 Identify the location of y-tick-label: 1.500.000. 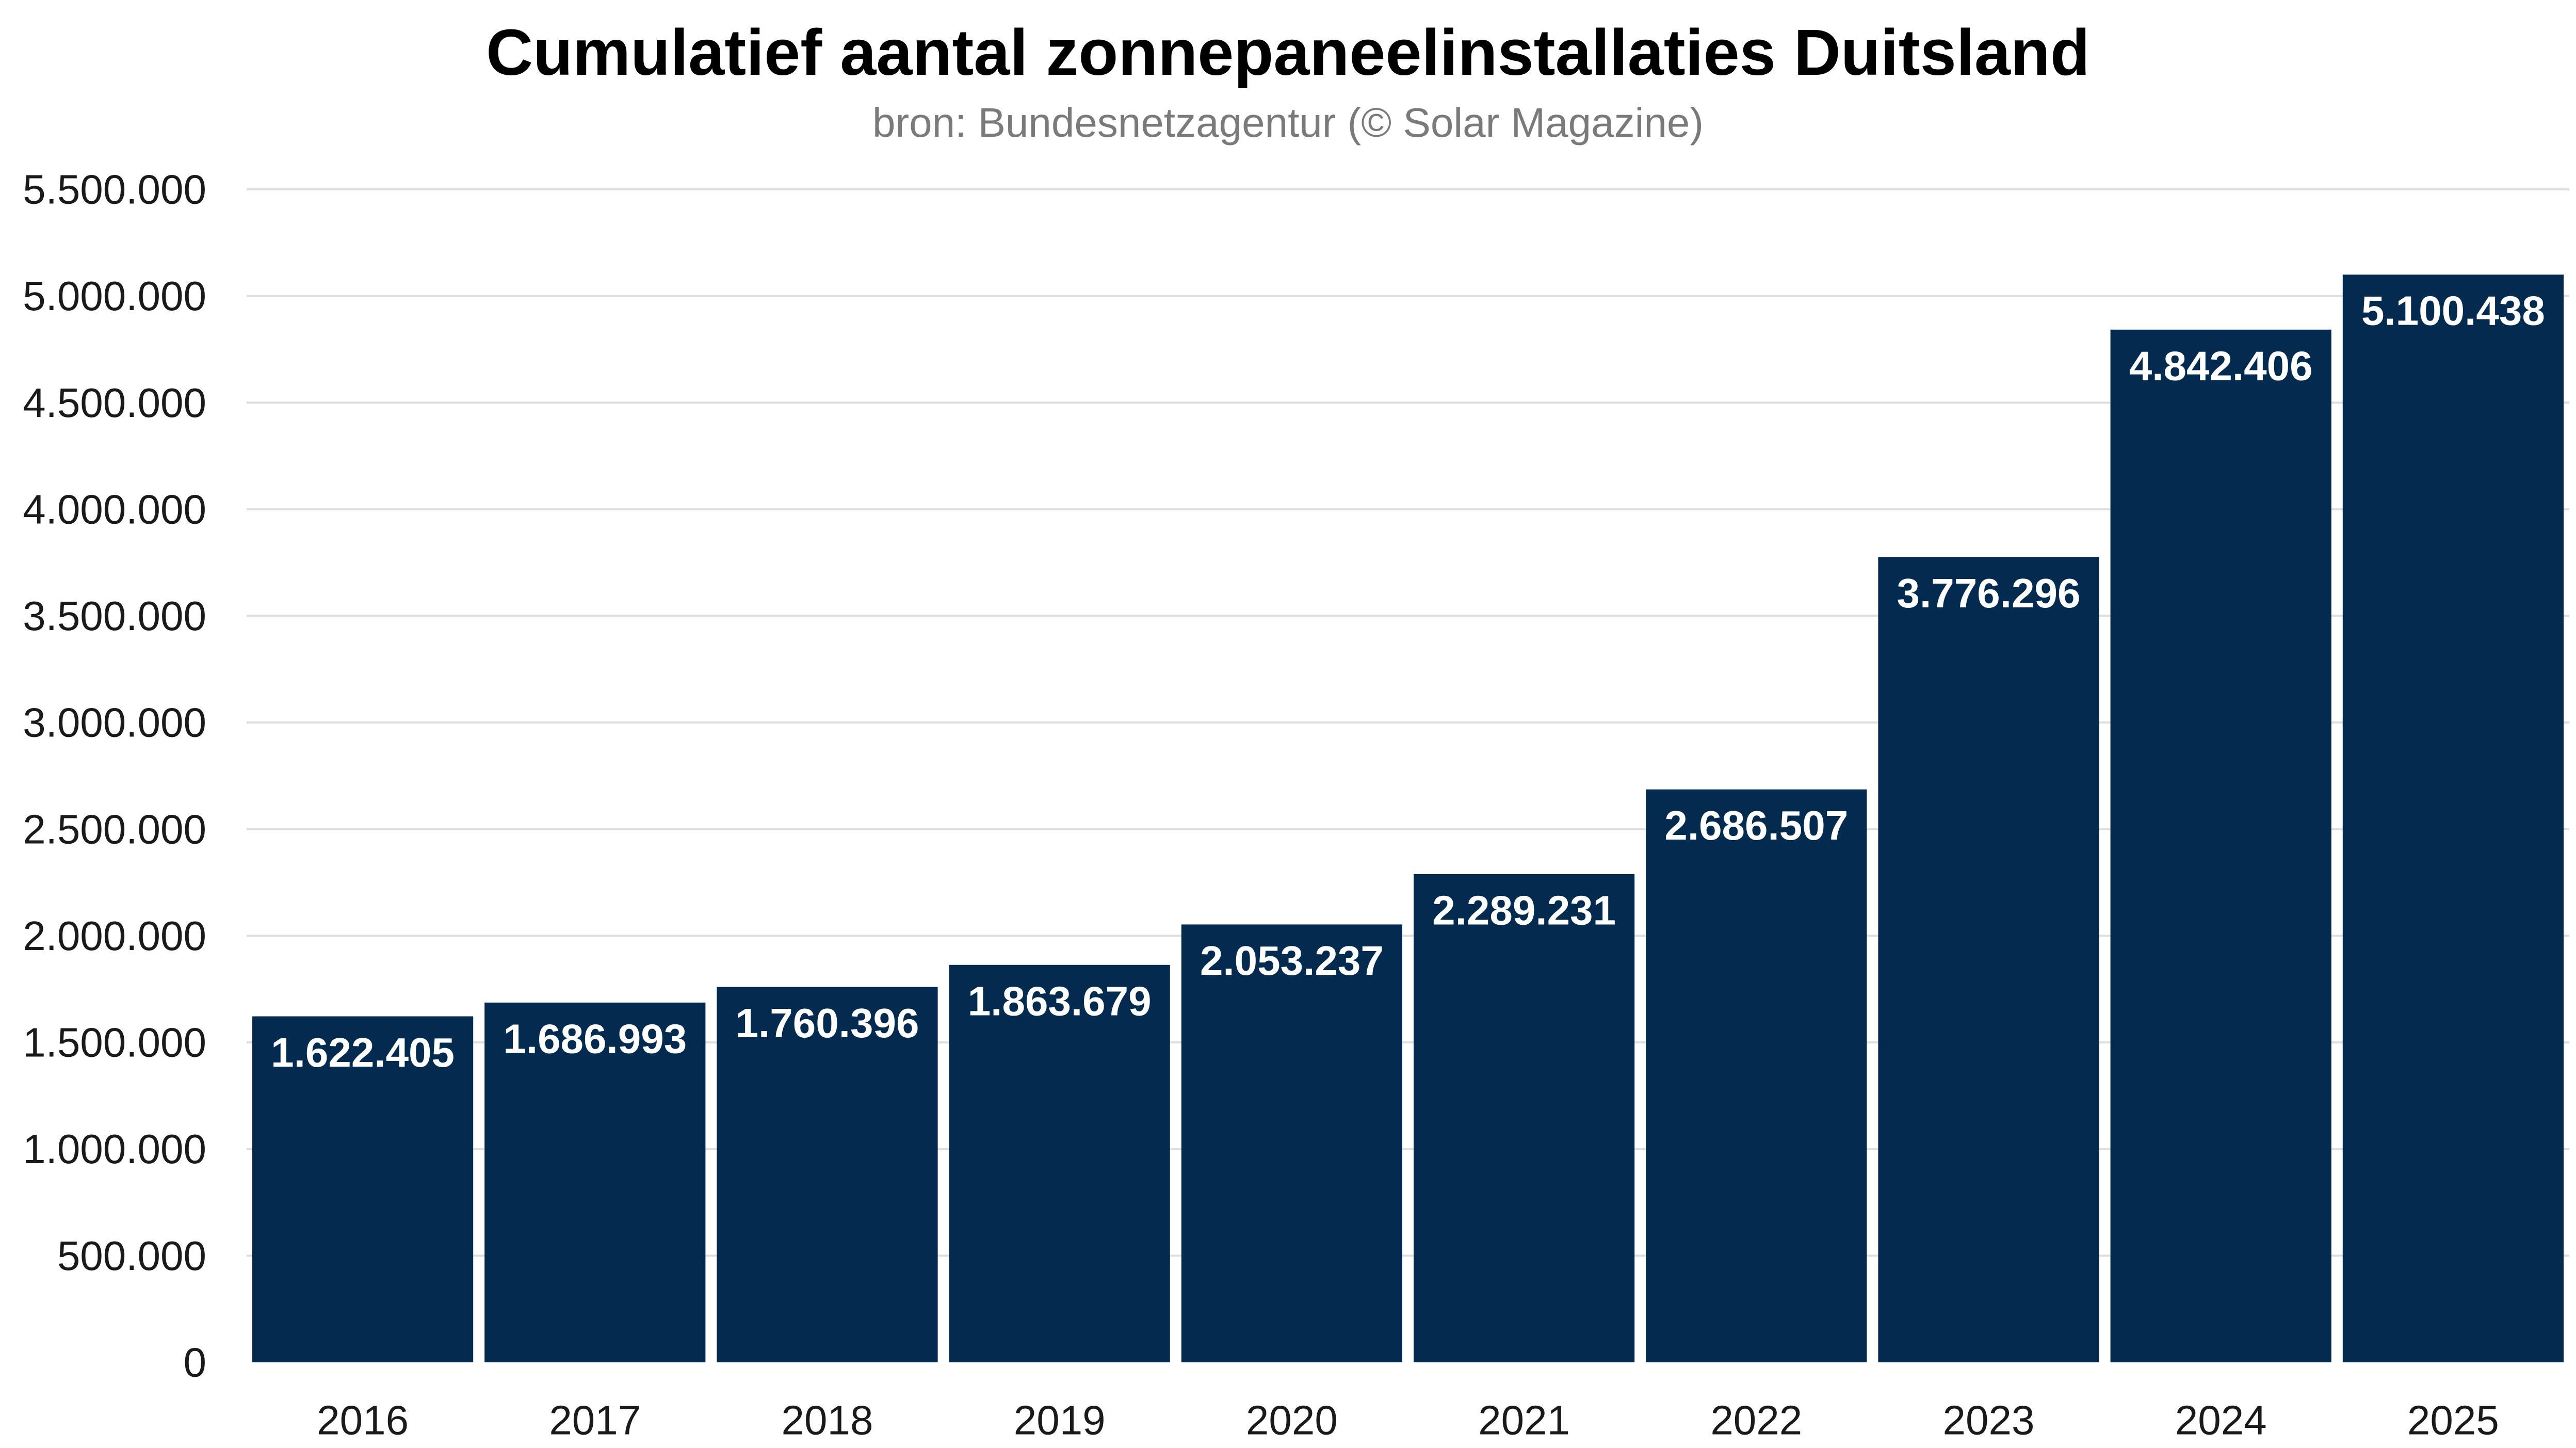
(114, 1043).